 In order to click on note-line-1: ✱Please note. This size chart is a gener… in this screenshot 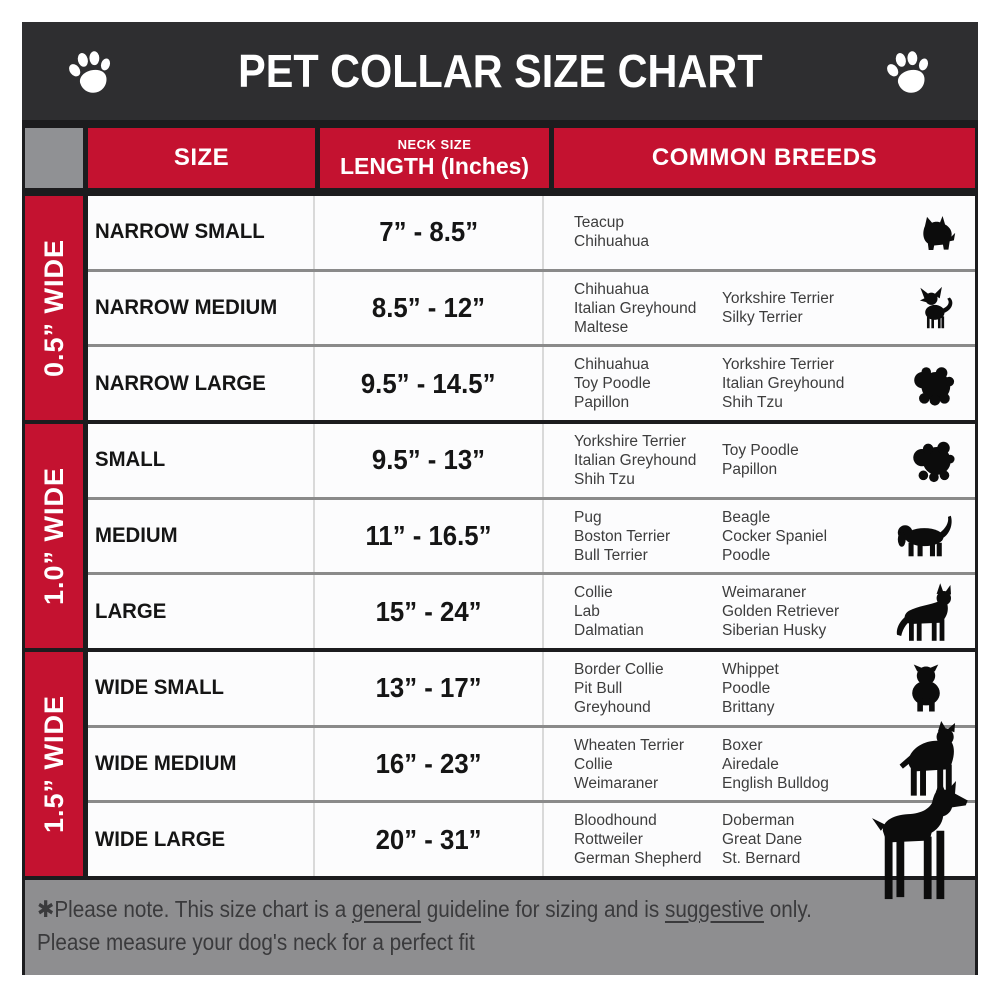, I will do `click(424, 909)`.